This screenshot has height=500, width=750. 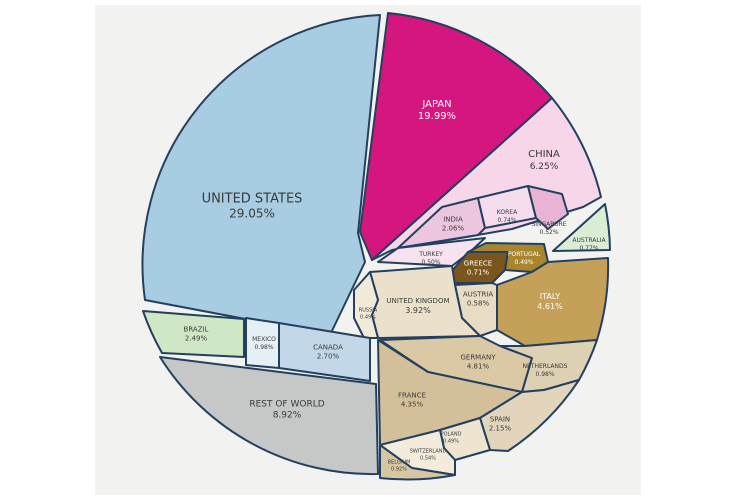 What do you see at coordinates (264, 339) in the screenshot?
I see `slice-label-mexico: MEXICO` at bounding box center [264, 339].